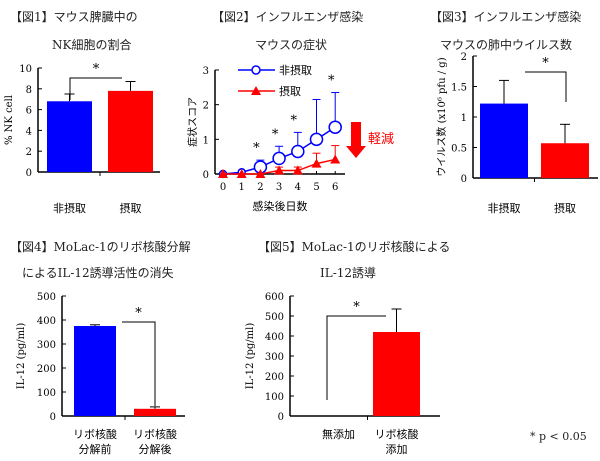  I want to click on fig2-xtick-label: 3, so click(279, 187).